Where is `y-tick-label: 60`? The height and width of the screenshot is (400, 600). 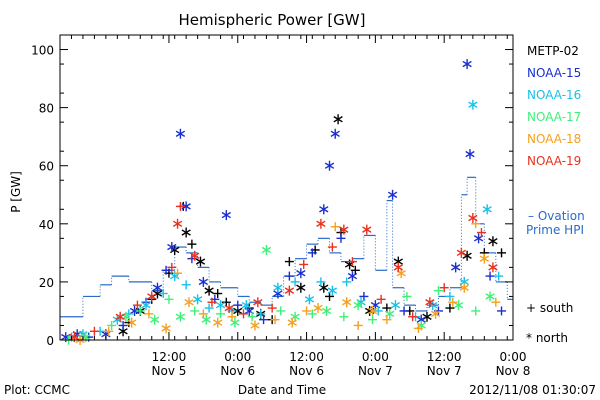 y-tick-label: 60 is located at coordinates (46, 167).